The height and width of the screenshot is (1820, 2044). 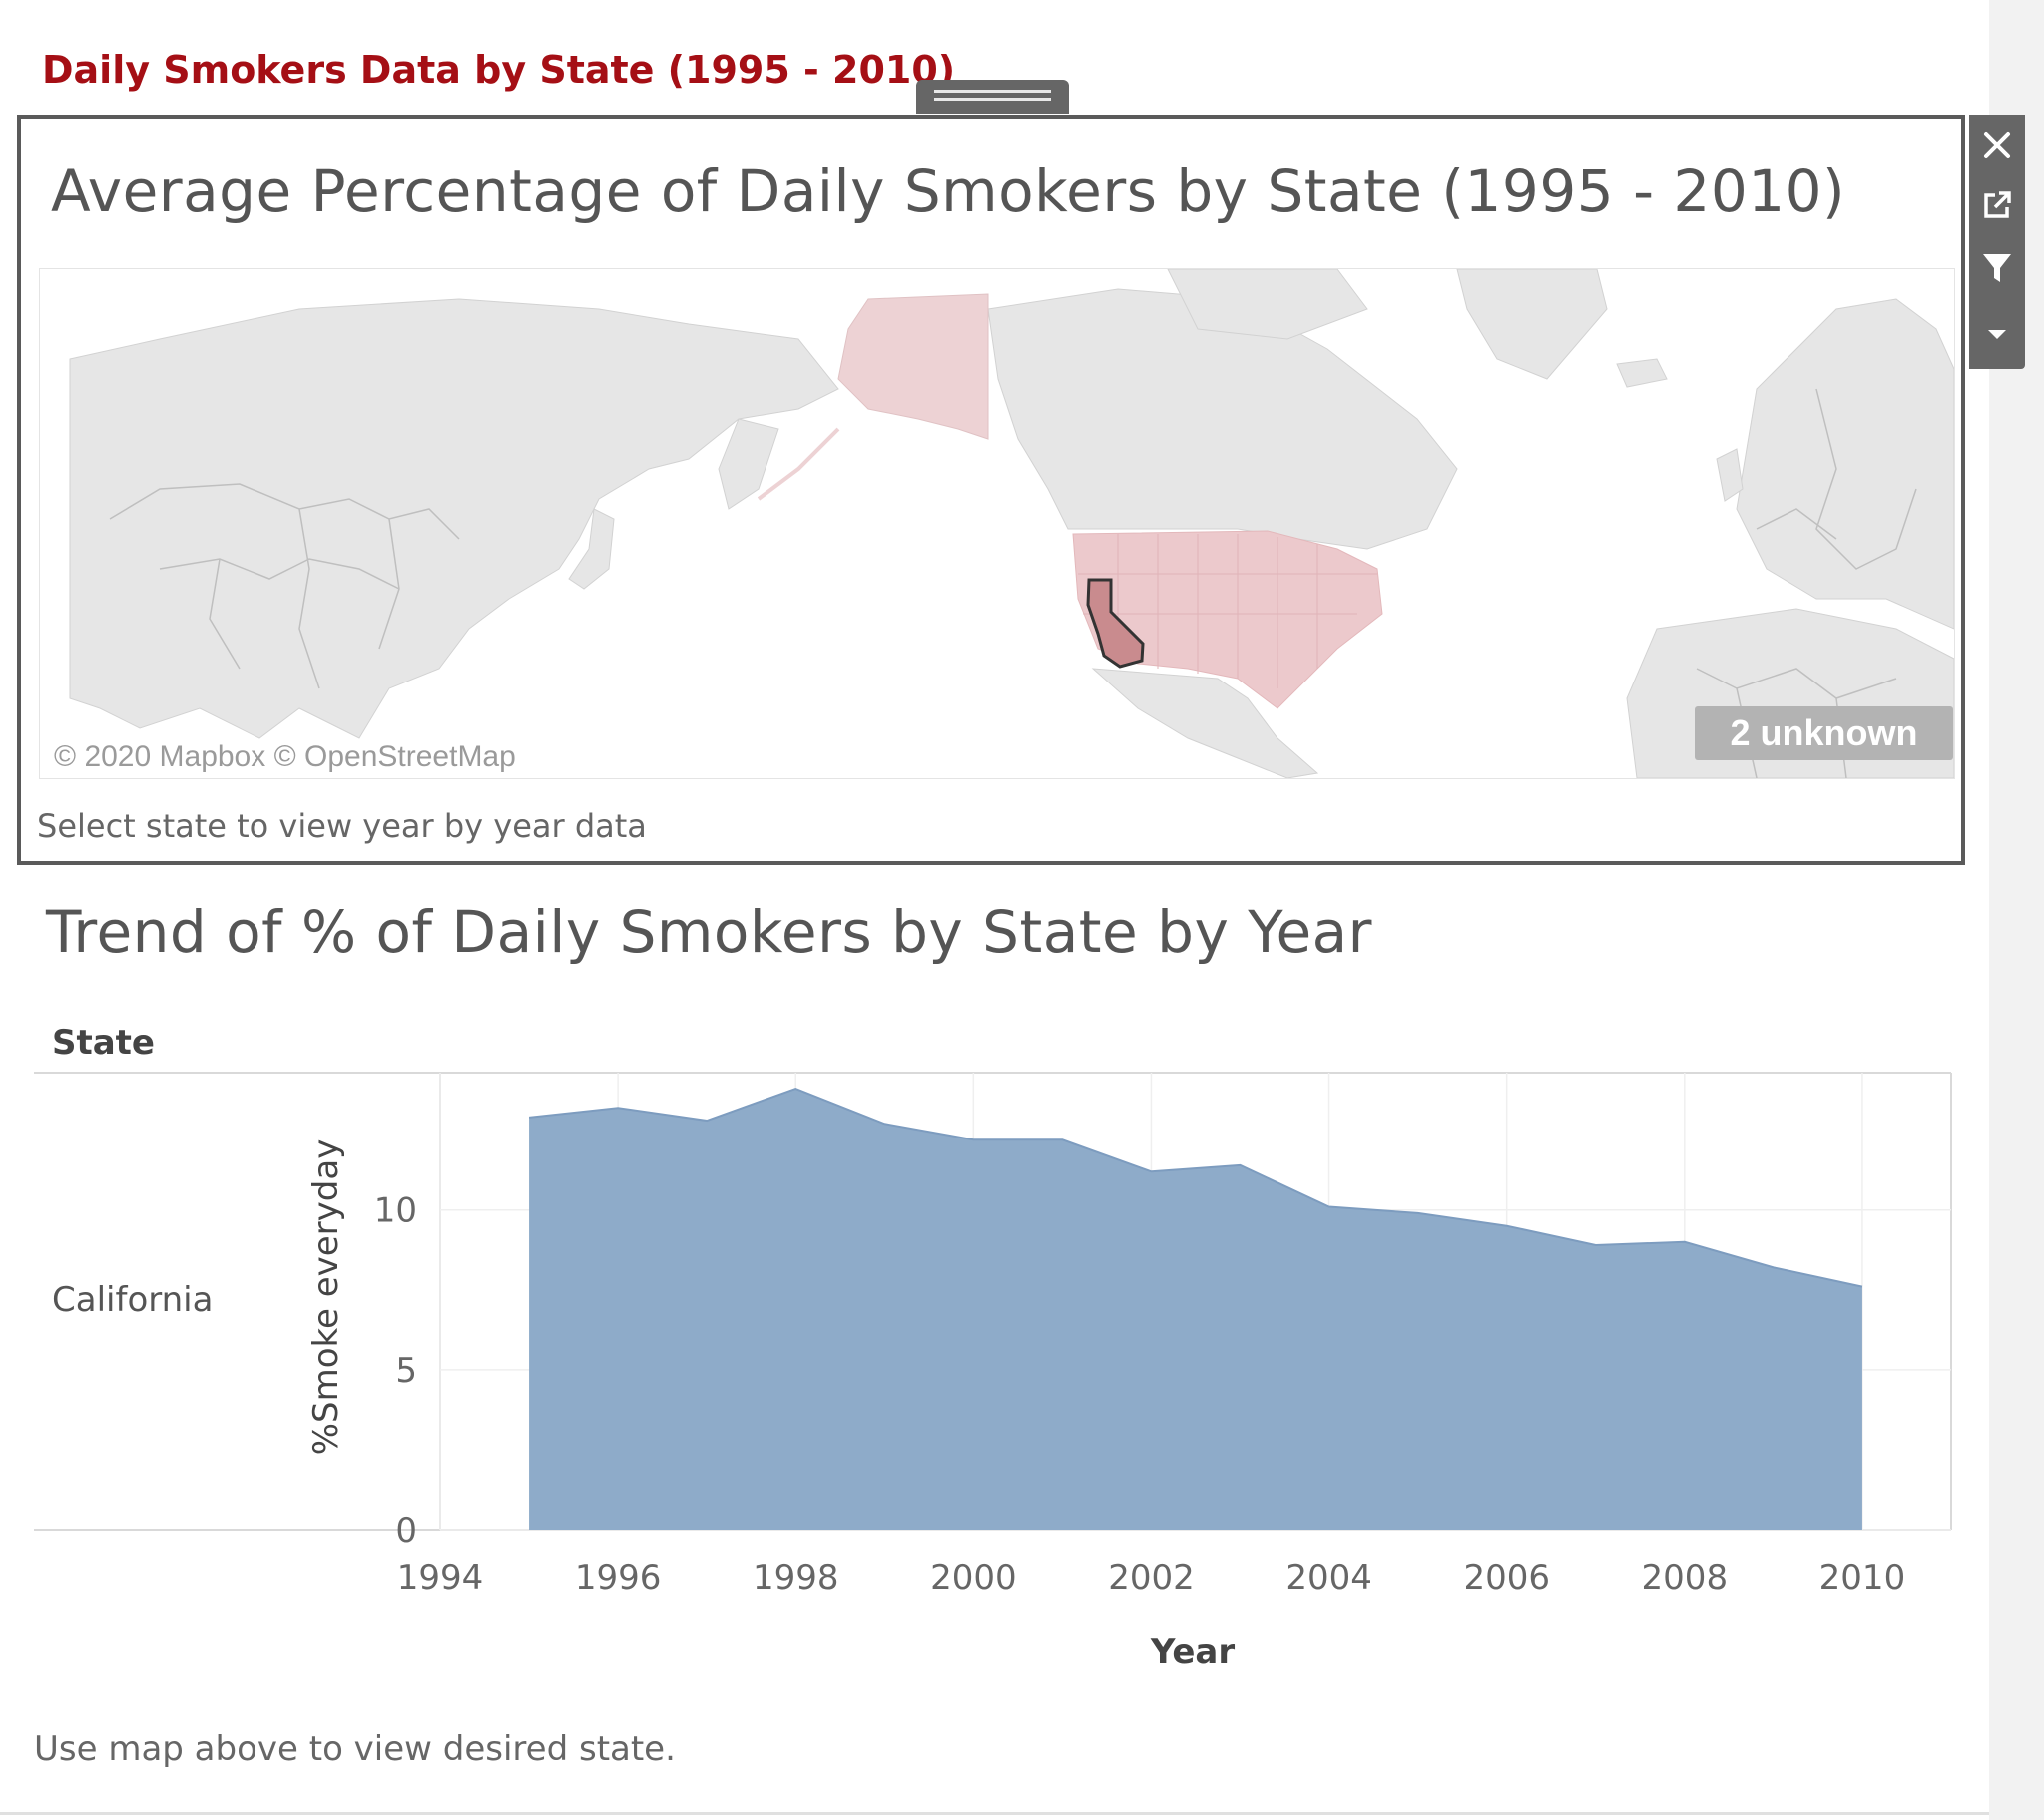 What do you see at coordinates (1845, 464) in the screenshot?
I see `europe` at bounding box center [1845, 464].